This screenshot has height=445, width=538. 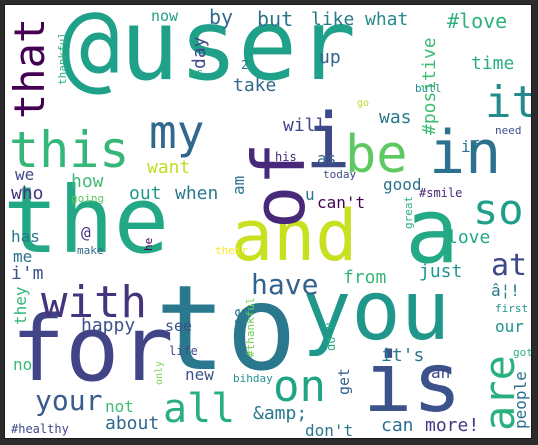 What do you see at coordinates (331, 336) in the screenshot?
I see `word-do: do ‼` at bounding box center [331, 336].